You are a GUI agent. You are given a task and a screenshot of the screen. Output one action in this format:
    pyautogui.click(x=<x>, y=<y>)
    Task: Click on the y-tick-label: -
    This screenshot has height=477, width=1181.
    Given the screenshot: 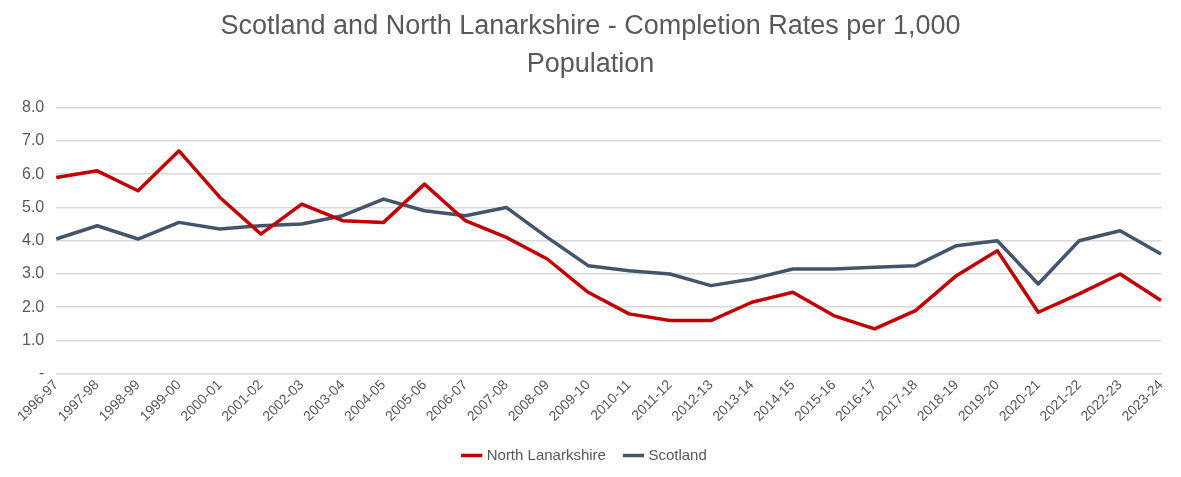 What is the action you would take?
    pyautogui.click(x=41, y=373)
    